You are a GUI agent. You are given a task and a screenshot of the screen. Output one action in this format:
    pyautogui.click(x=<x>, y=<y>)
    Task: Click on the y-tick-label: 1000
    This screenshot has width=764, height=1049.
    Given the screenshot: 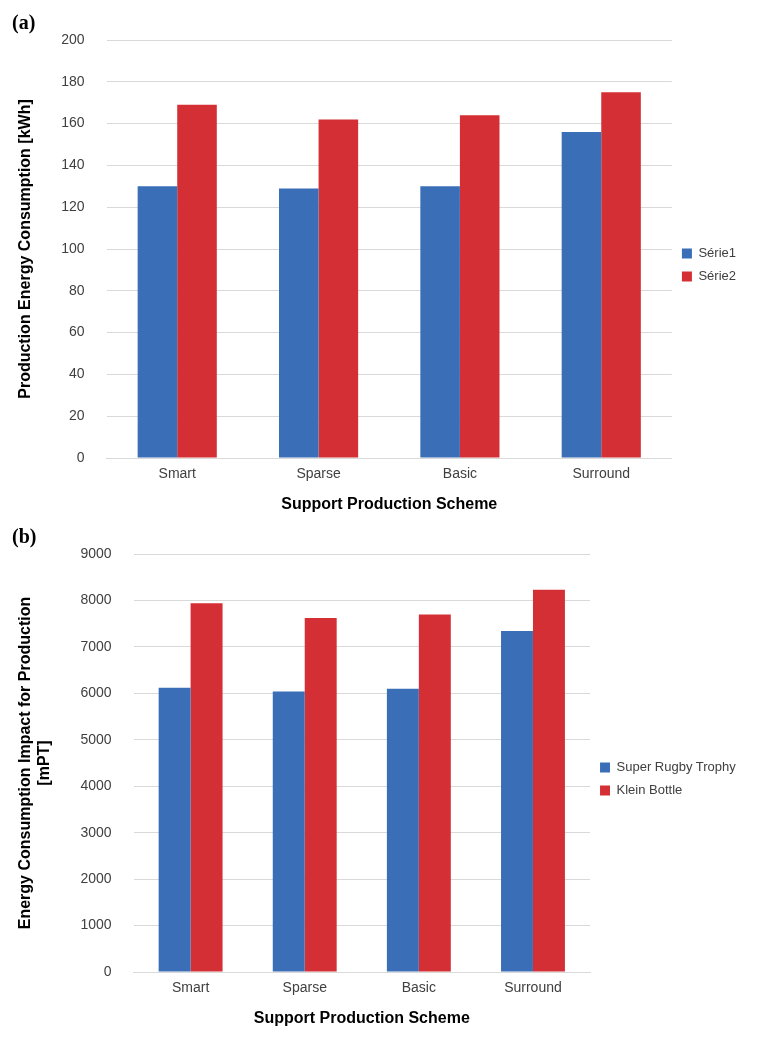 What is the action you would take?
    pyautogui.click(x=96, y=924)
    